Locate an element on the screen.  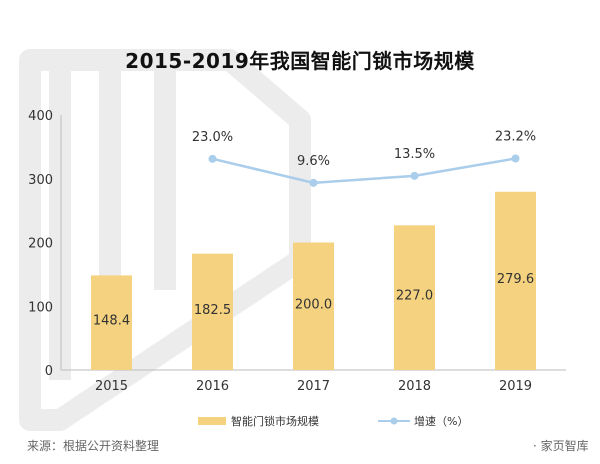
bar-data-label: 182.5 is located at coordinates (212, 310).